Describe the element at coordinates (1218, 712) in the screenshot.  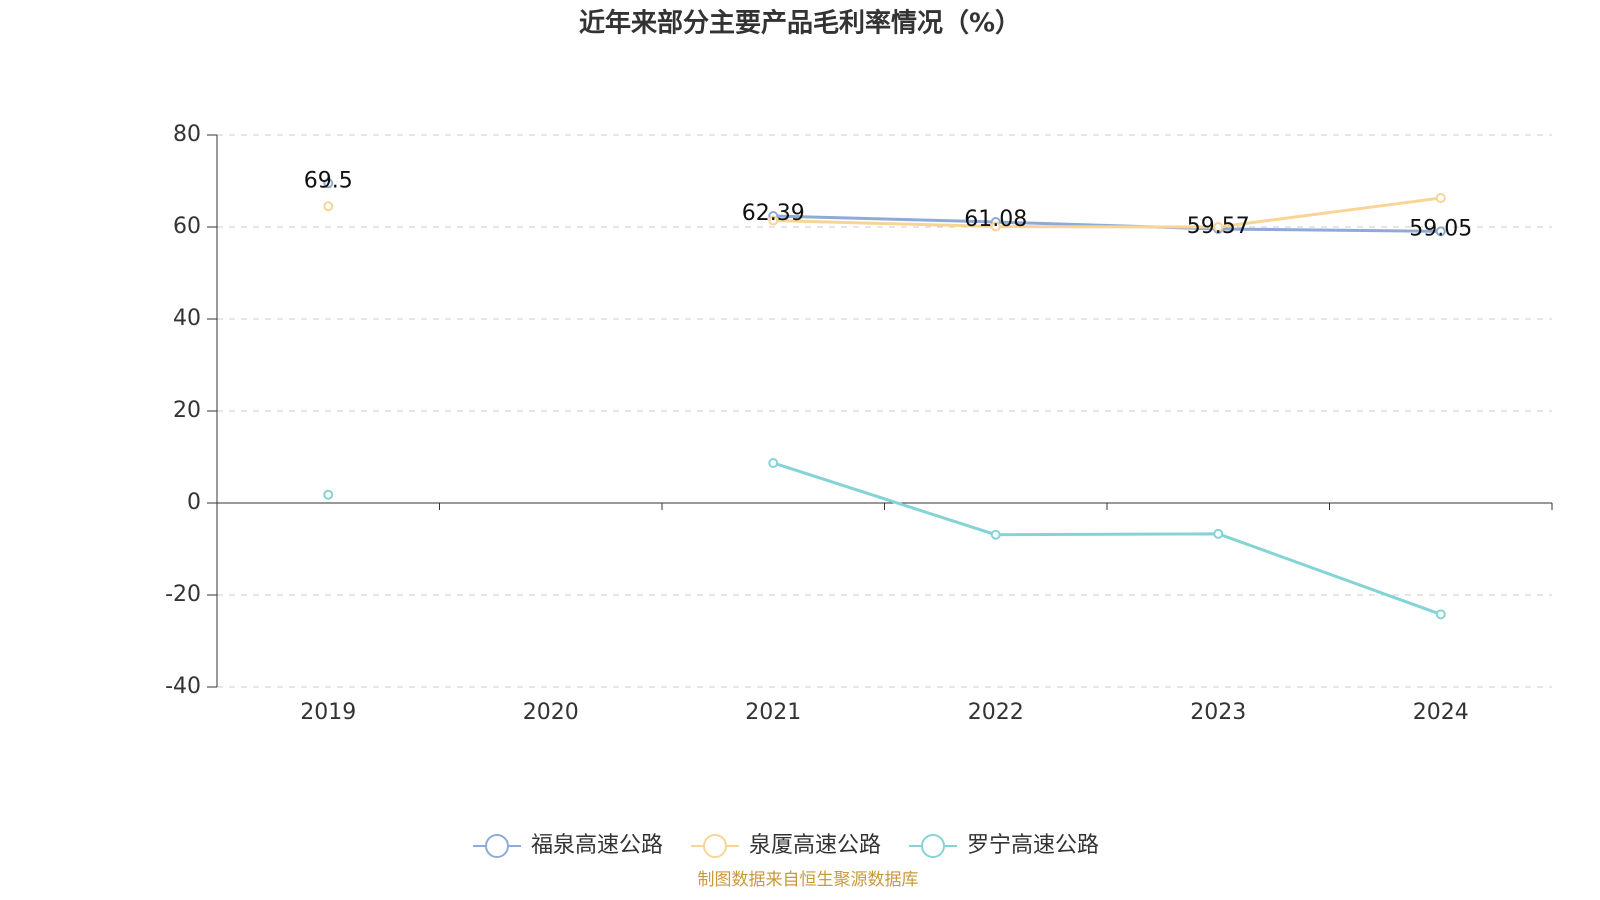
I see `x-tick-label: 2023` at that location.